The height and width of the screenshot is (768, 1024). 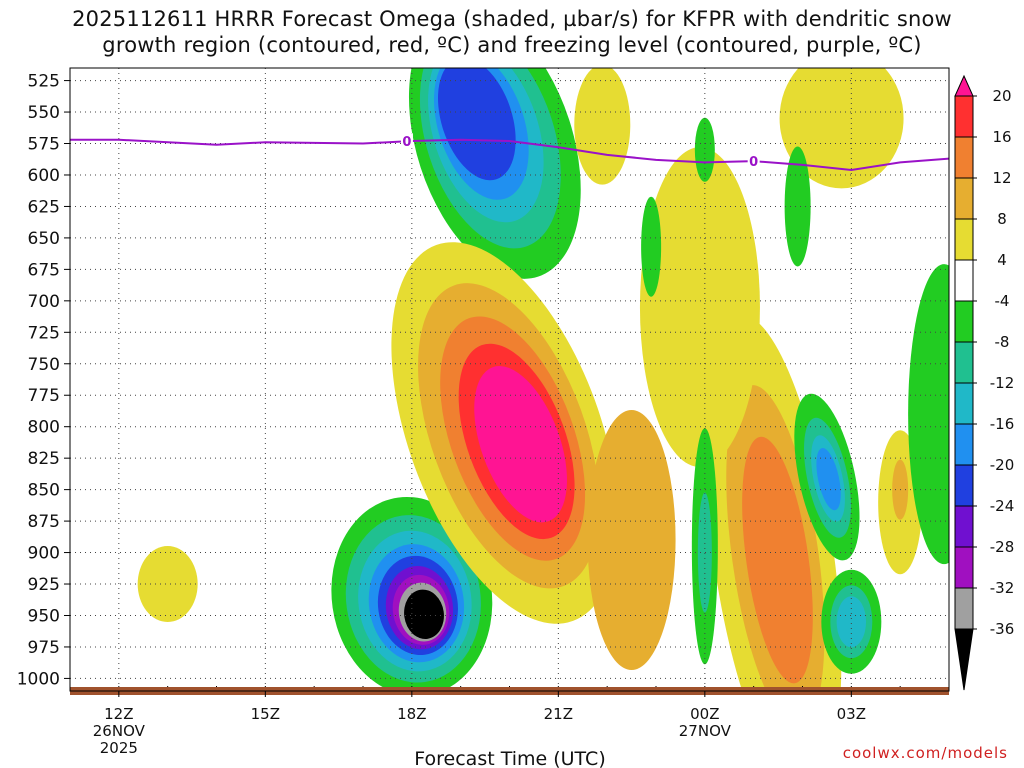 What do you see at coordinates (1002, 424) in the screenshot?
I see `colorbar-label-8: -16` at bounding box center [1002, 424].